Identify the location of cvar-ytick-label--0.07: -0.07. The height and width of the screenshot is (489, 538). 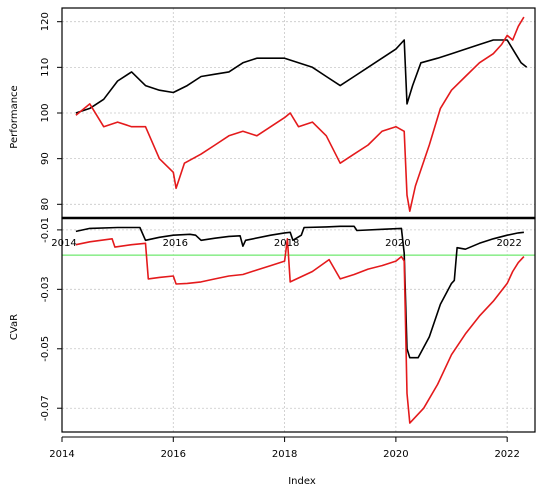
(45, 408).